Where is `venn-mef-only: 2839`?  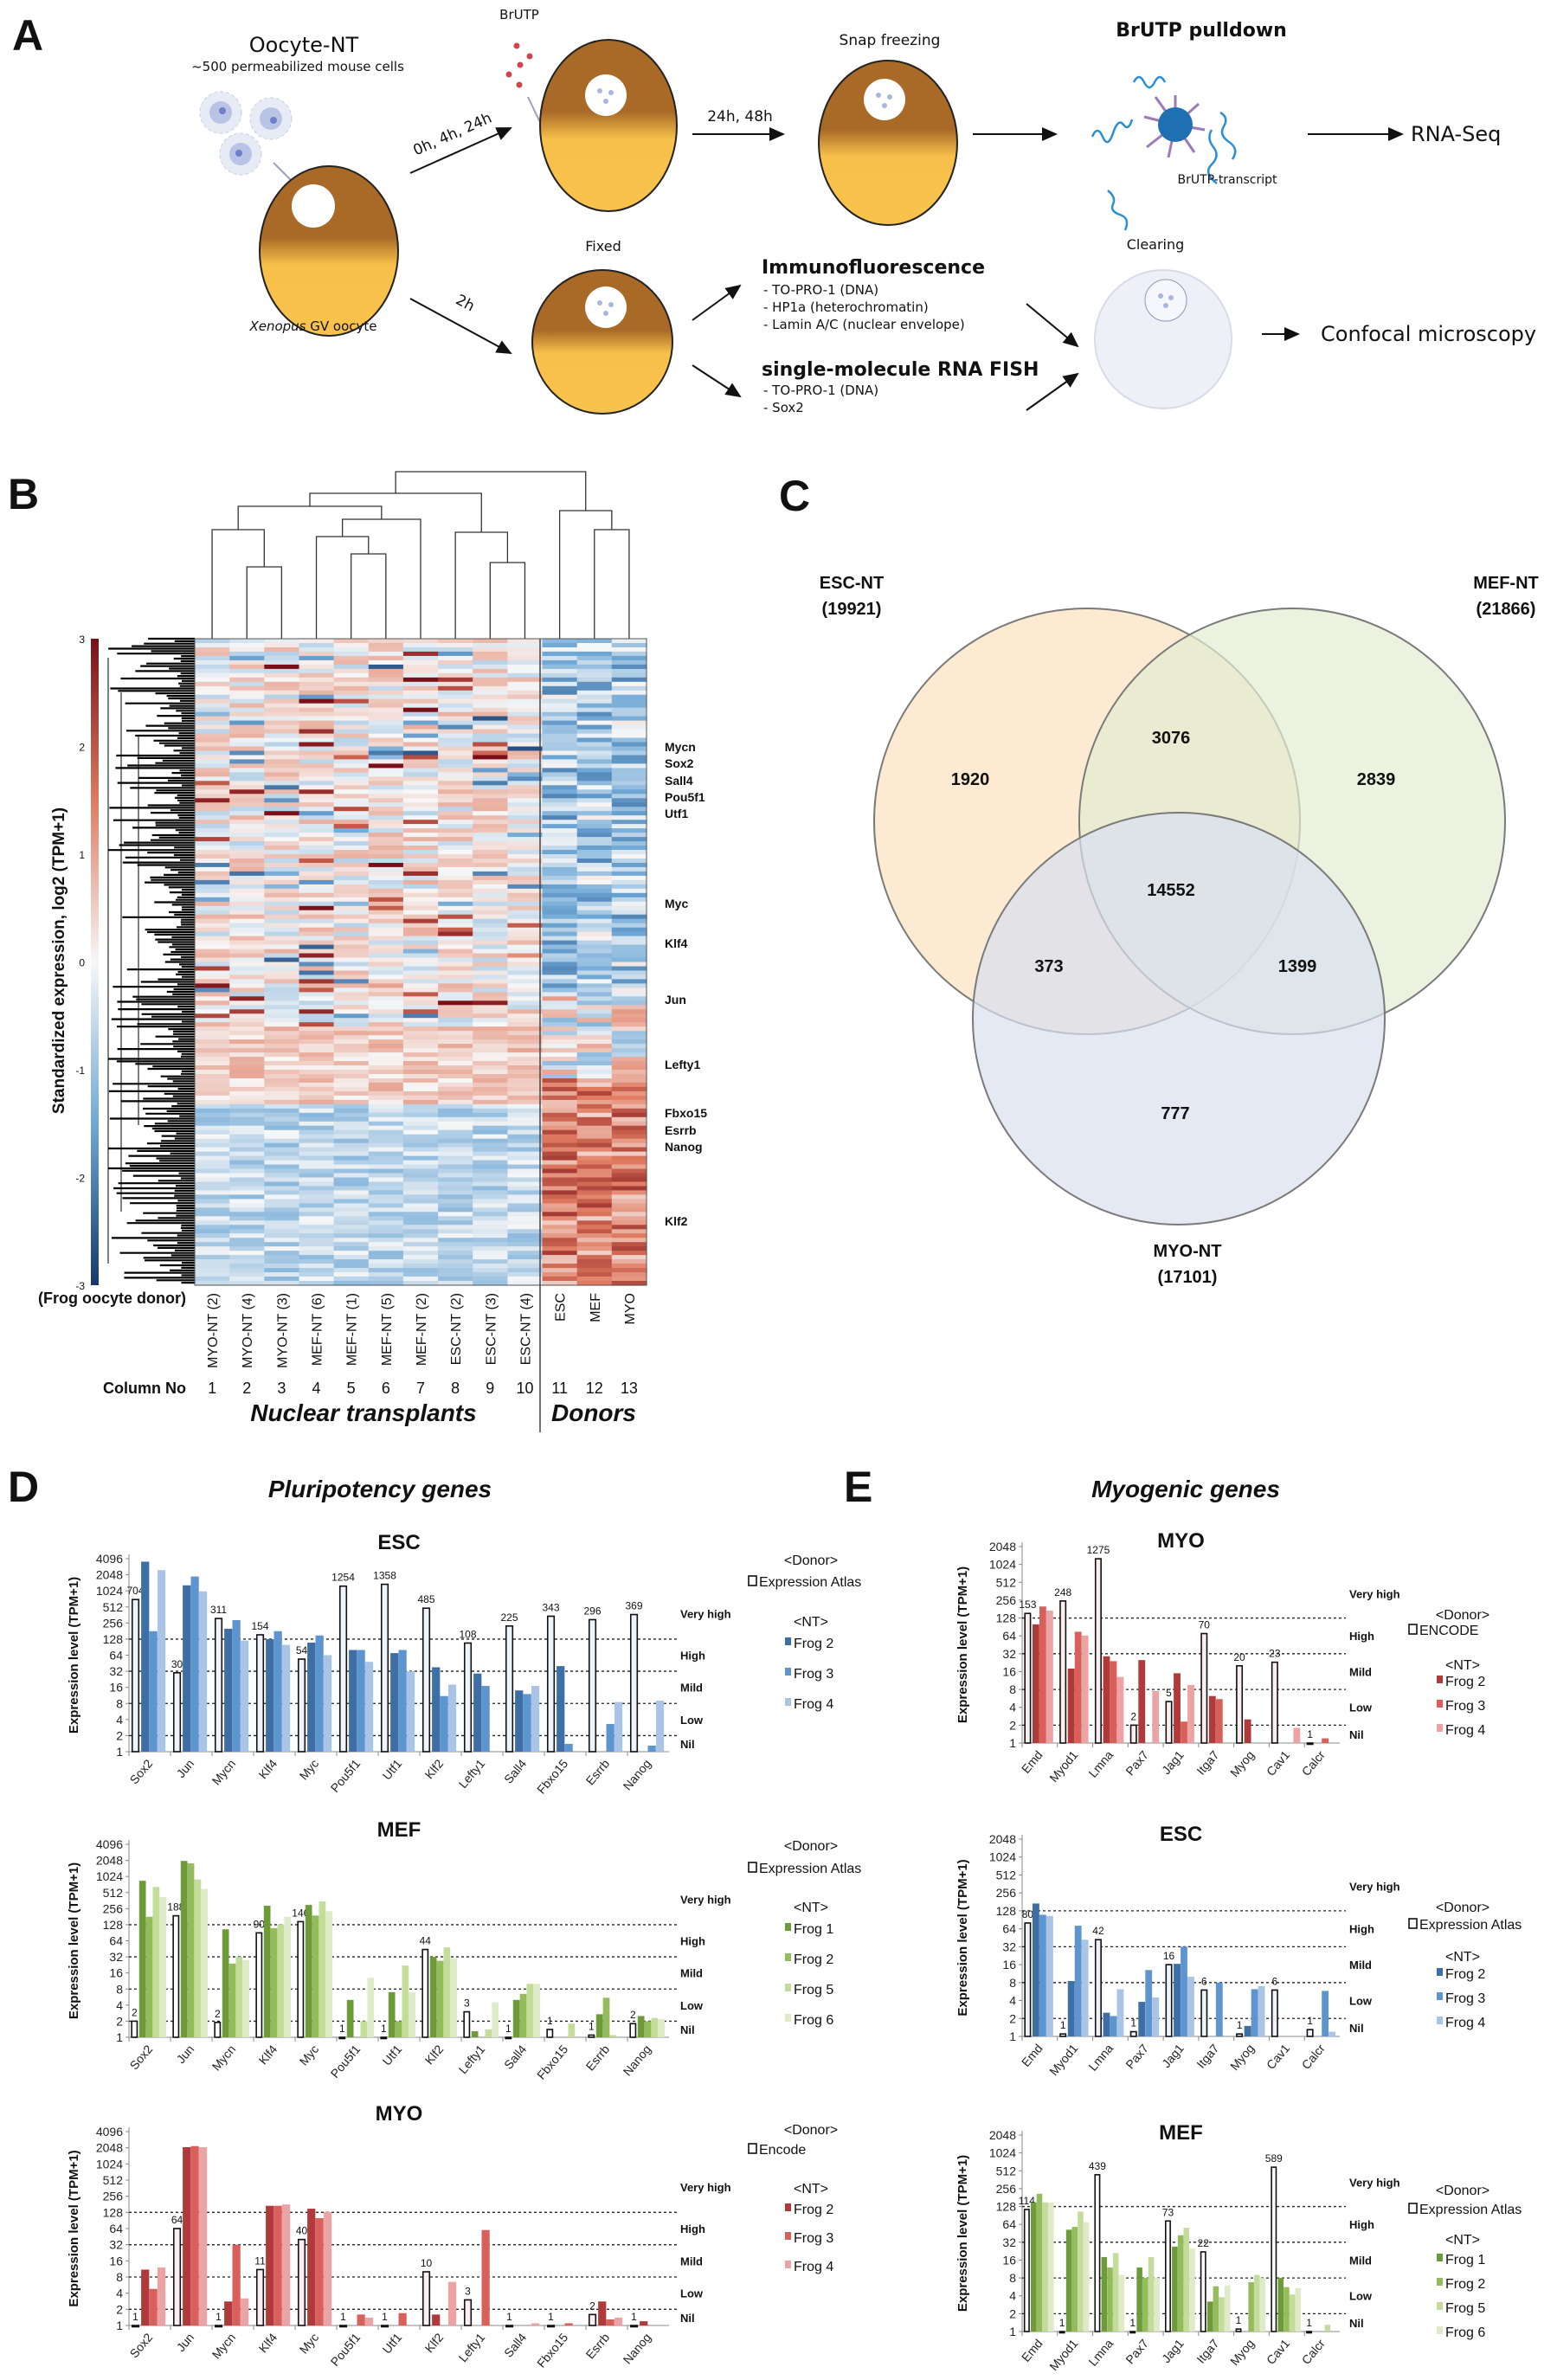 venn-mef-only: 2839 is located at coordinates (1377, 779).